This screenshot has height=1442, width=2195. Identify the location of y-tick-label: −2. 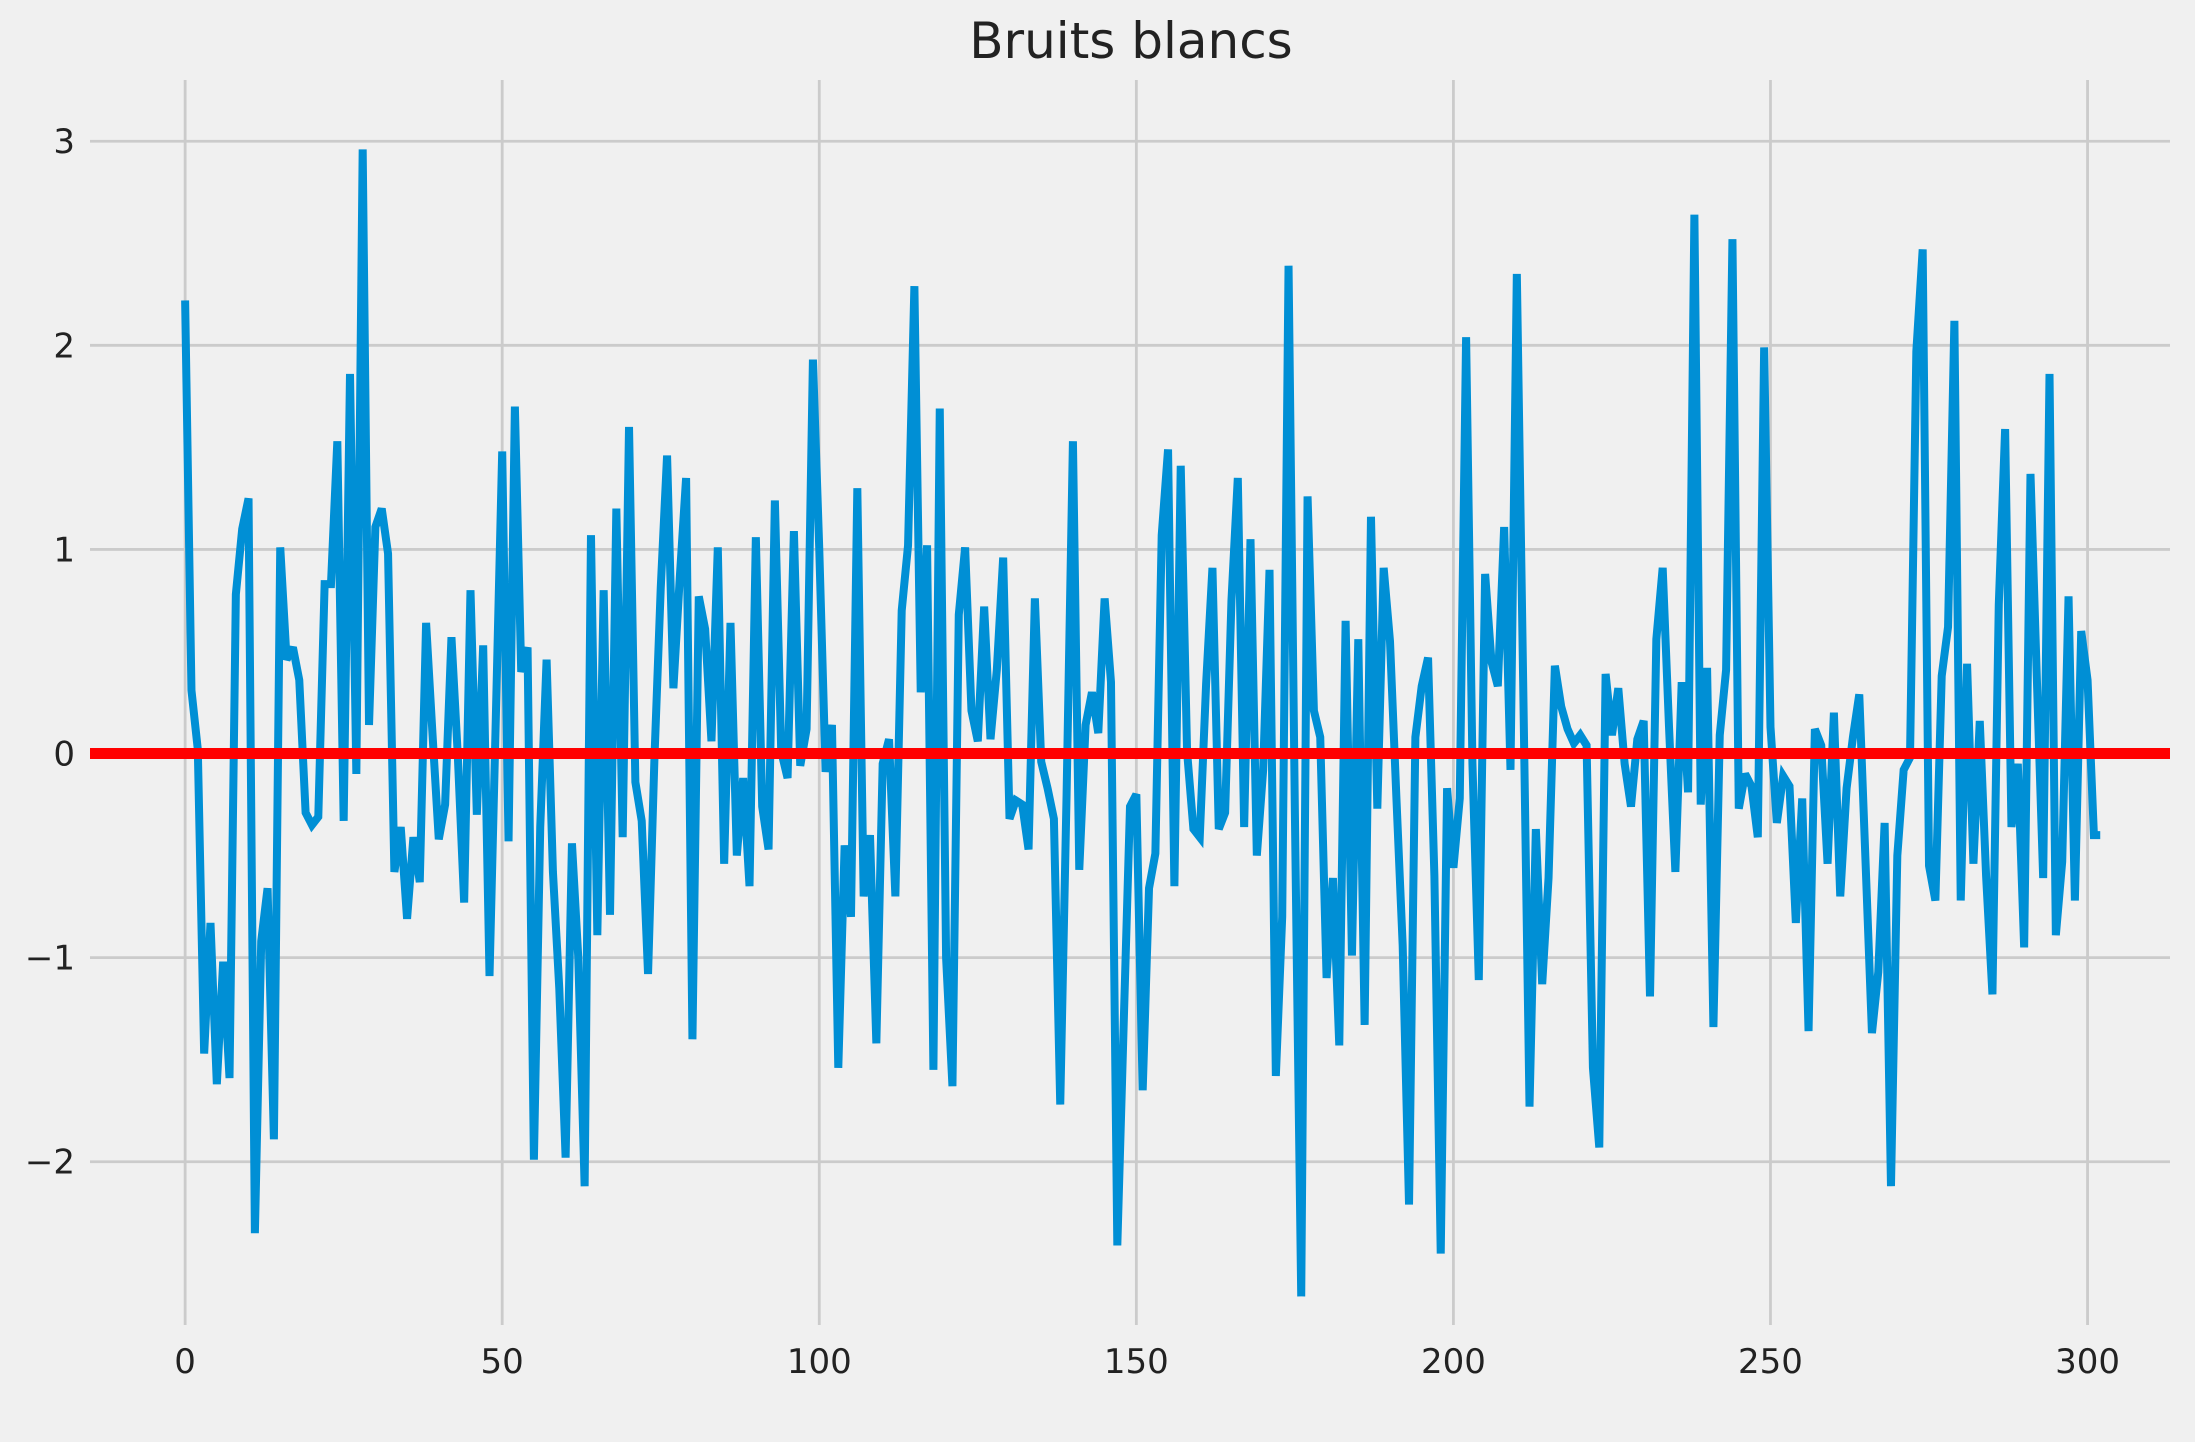
(50, 1163).